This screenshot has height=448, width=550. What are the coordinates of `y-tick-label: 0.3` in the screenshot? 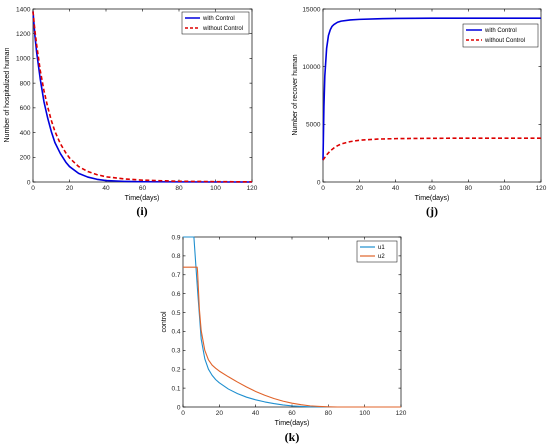 It's located at (175, 351).